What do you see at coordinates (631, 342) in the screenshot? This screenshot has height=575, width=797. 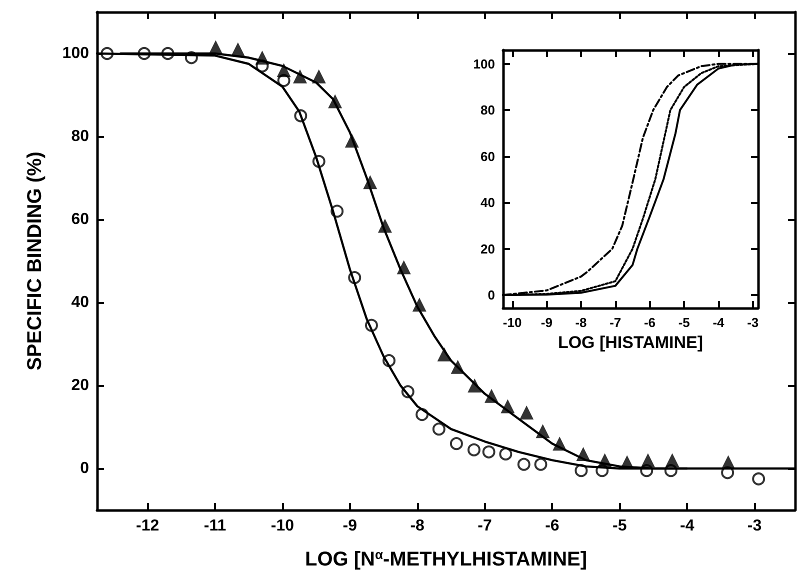 I see `x-axis-title: LOG [HISTAMINE]` at bounding box center [631, 342].